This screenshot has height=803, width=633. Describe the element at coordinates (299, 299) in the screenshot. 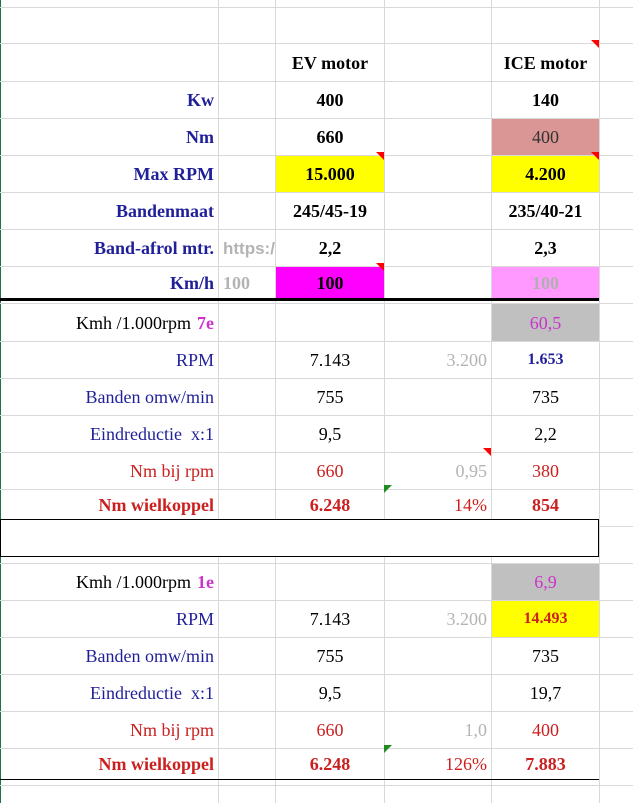

I see `section-divider` at that location.